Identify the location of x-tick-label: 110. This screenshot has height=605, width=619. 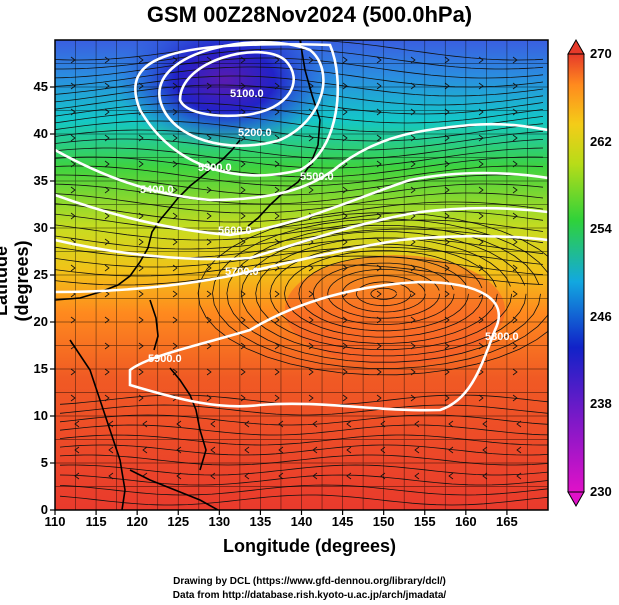
(55, 521).